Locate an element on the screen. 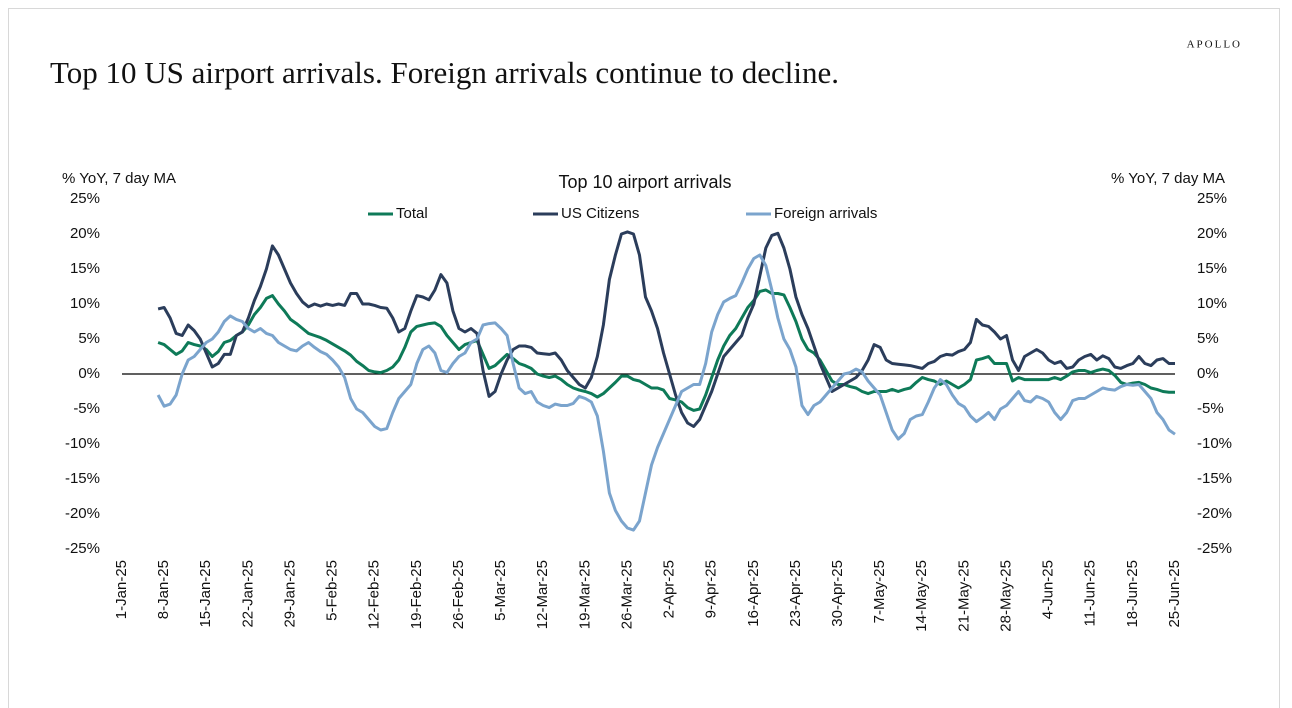 This screenshot has width=1292, height=708. legend-label: US Citizens is located at coordinates (600, 213).